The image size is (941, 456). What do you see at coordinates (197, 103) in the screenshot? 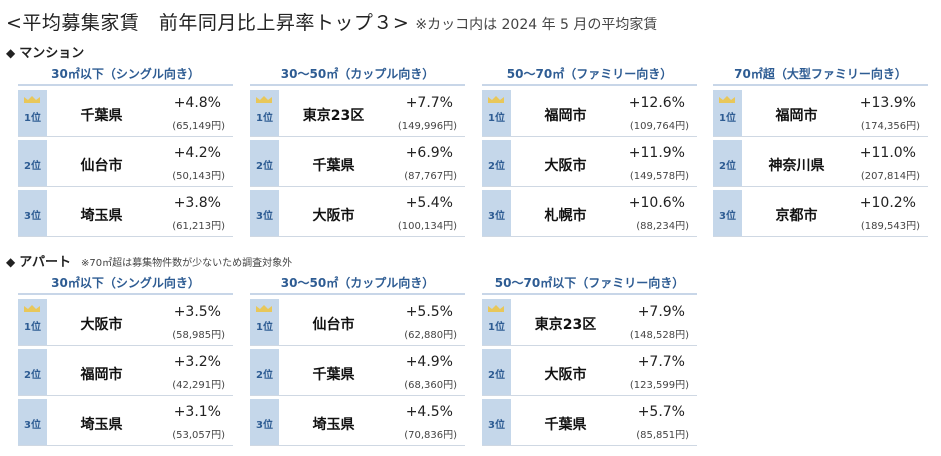
I see `growth-rate: +4.8%` at bounding box center [197, 103].